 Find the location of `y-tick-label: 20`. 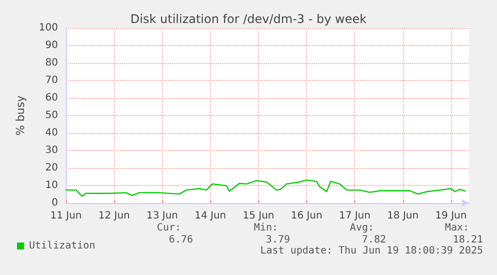

y-tick-label: 20 is located at coordinates (51, 168).